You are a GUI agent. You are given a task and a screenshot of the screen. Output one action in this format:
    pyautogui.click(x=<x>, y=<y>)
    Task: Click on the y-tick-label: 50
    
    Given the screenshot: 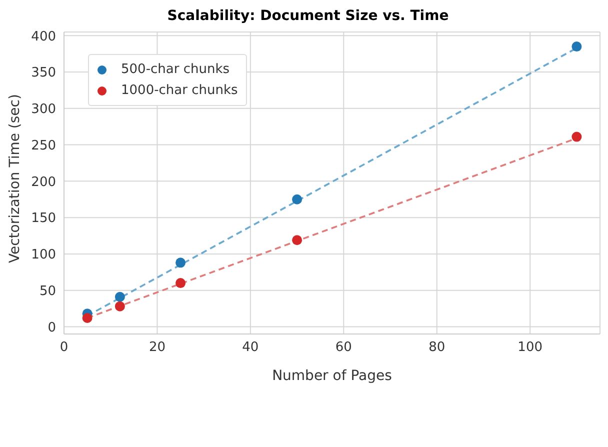 What is the action you would take?
    pyautogui.click(x=47, y=291)
    